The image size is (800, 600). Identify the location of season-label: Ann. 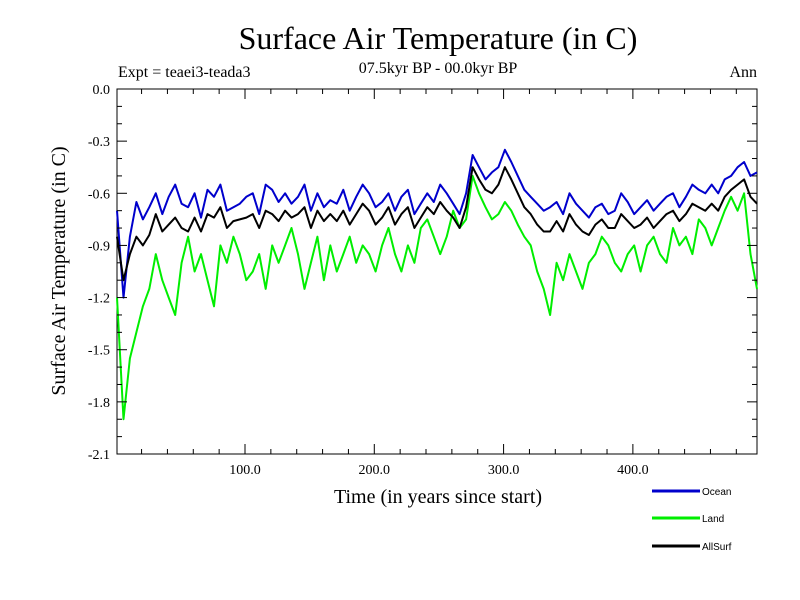
(743, 72).